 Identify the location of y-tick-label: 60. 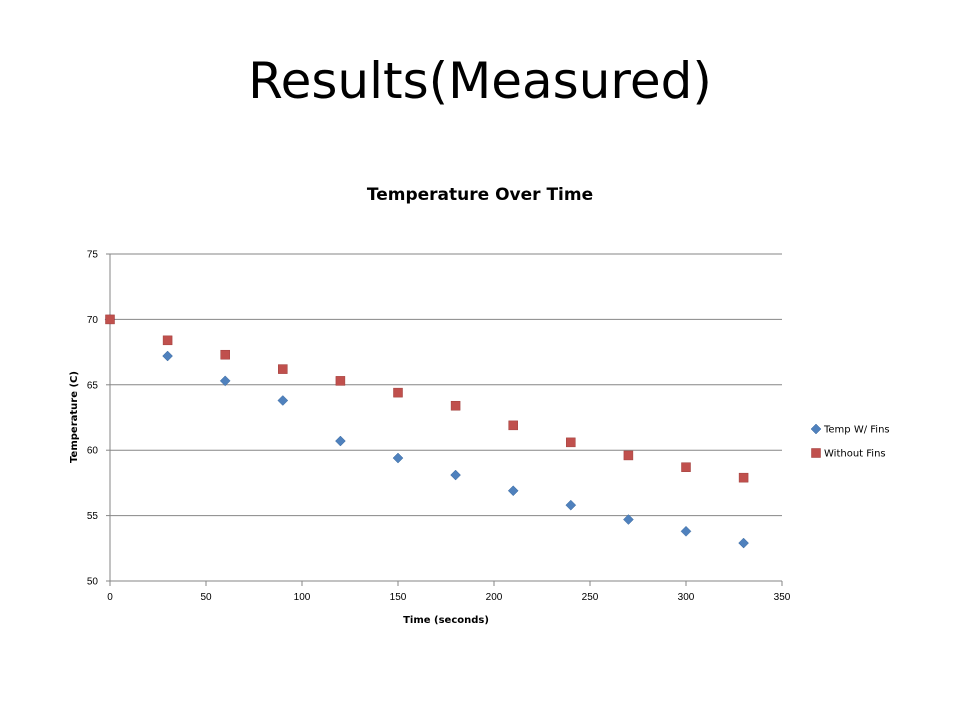
(93, 451).